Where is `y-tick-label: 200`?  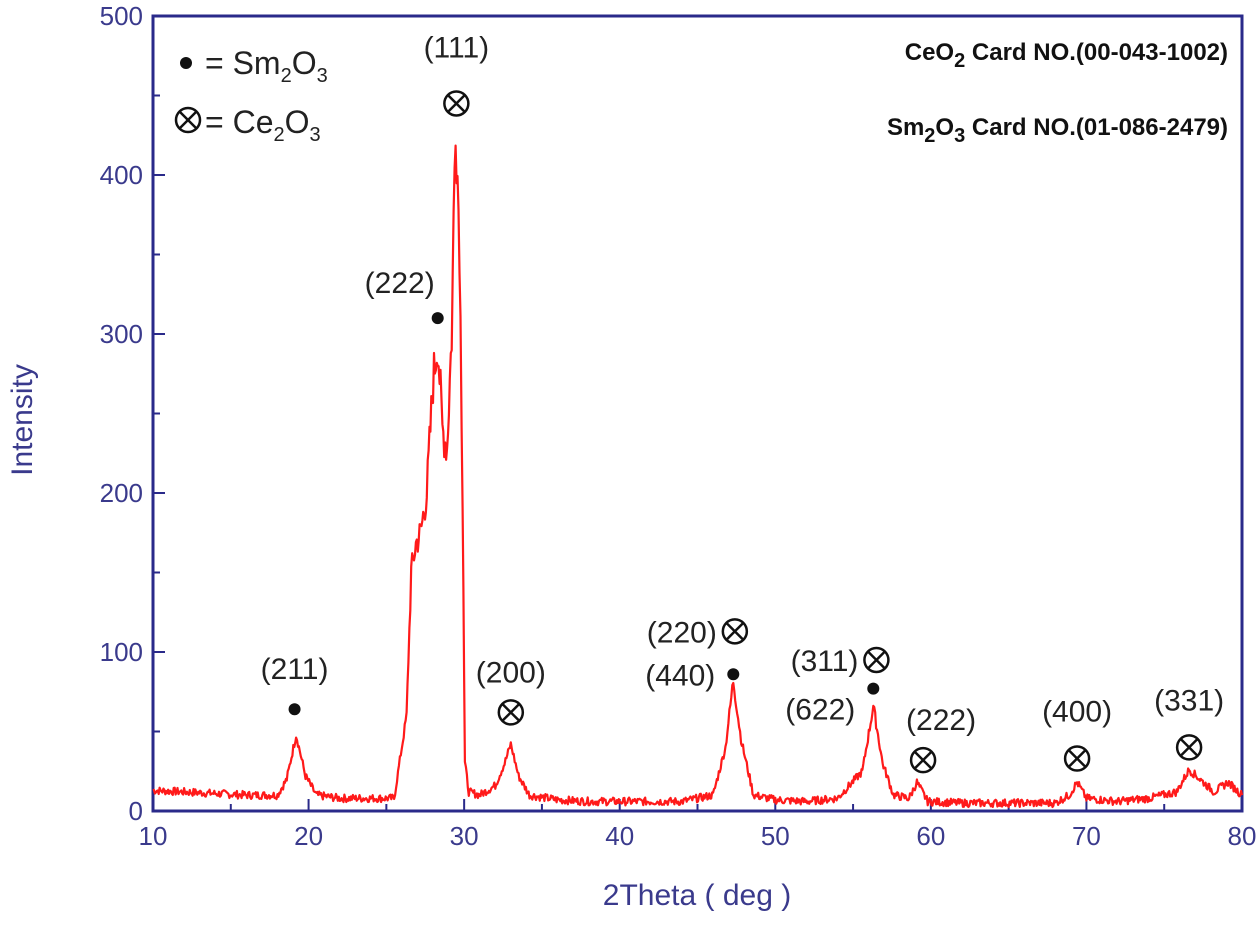
y-tick-label: 200 is located at coordinates (121, 493).